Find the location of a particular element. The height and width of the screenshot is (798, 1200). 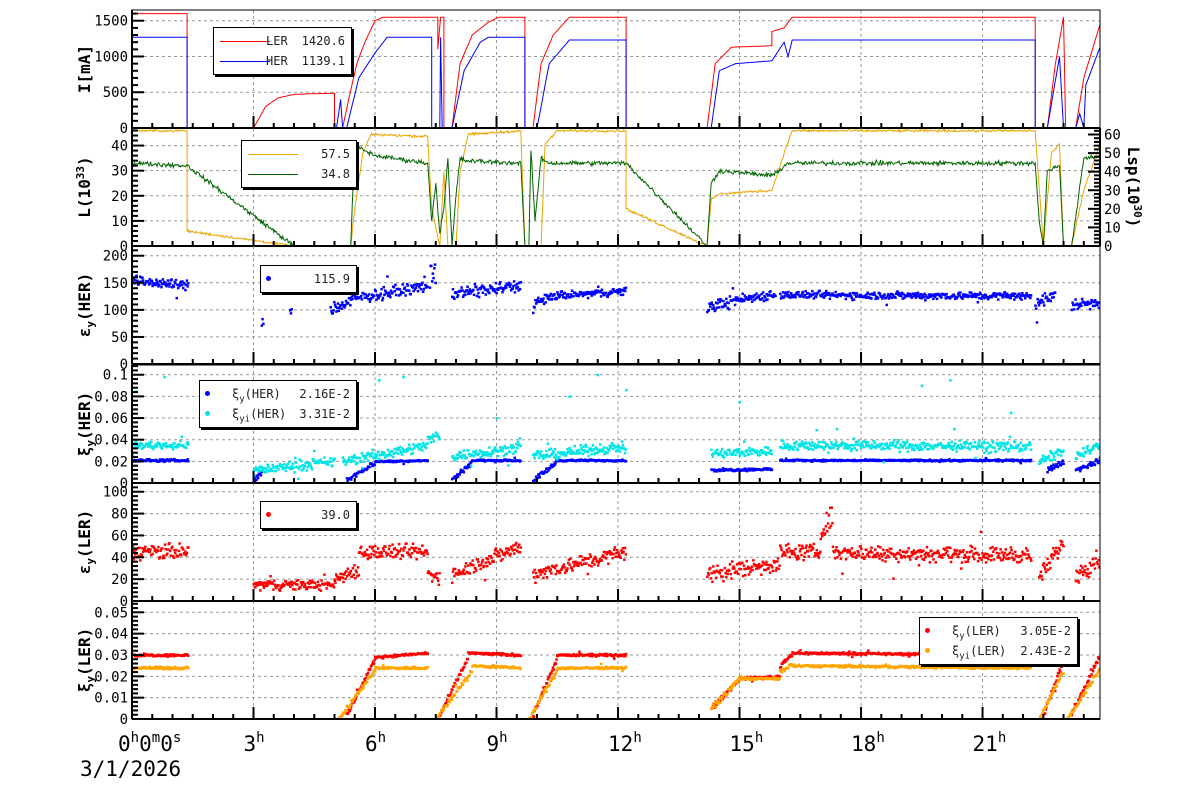

y-tick-label: 0.04 is located at coordinates (111, 441).